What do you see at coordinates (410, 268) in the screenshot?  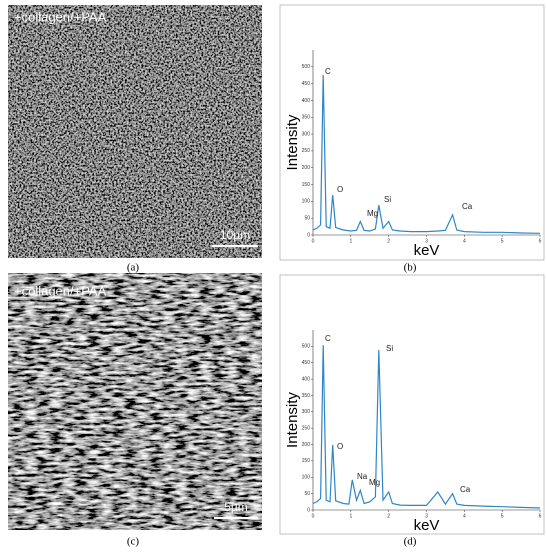 I see `panel-caption: (b)` at bounding box center [410, 268].